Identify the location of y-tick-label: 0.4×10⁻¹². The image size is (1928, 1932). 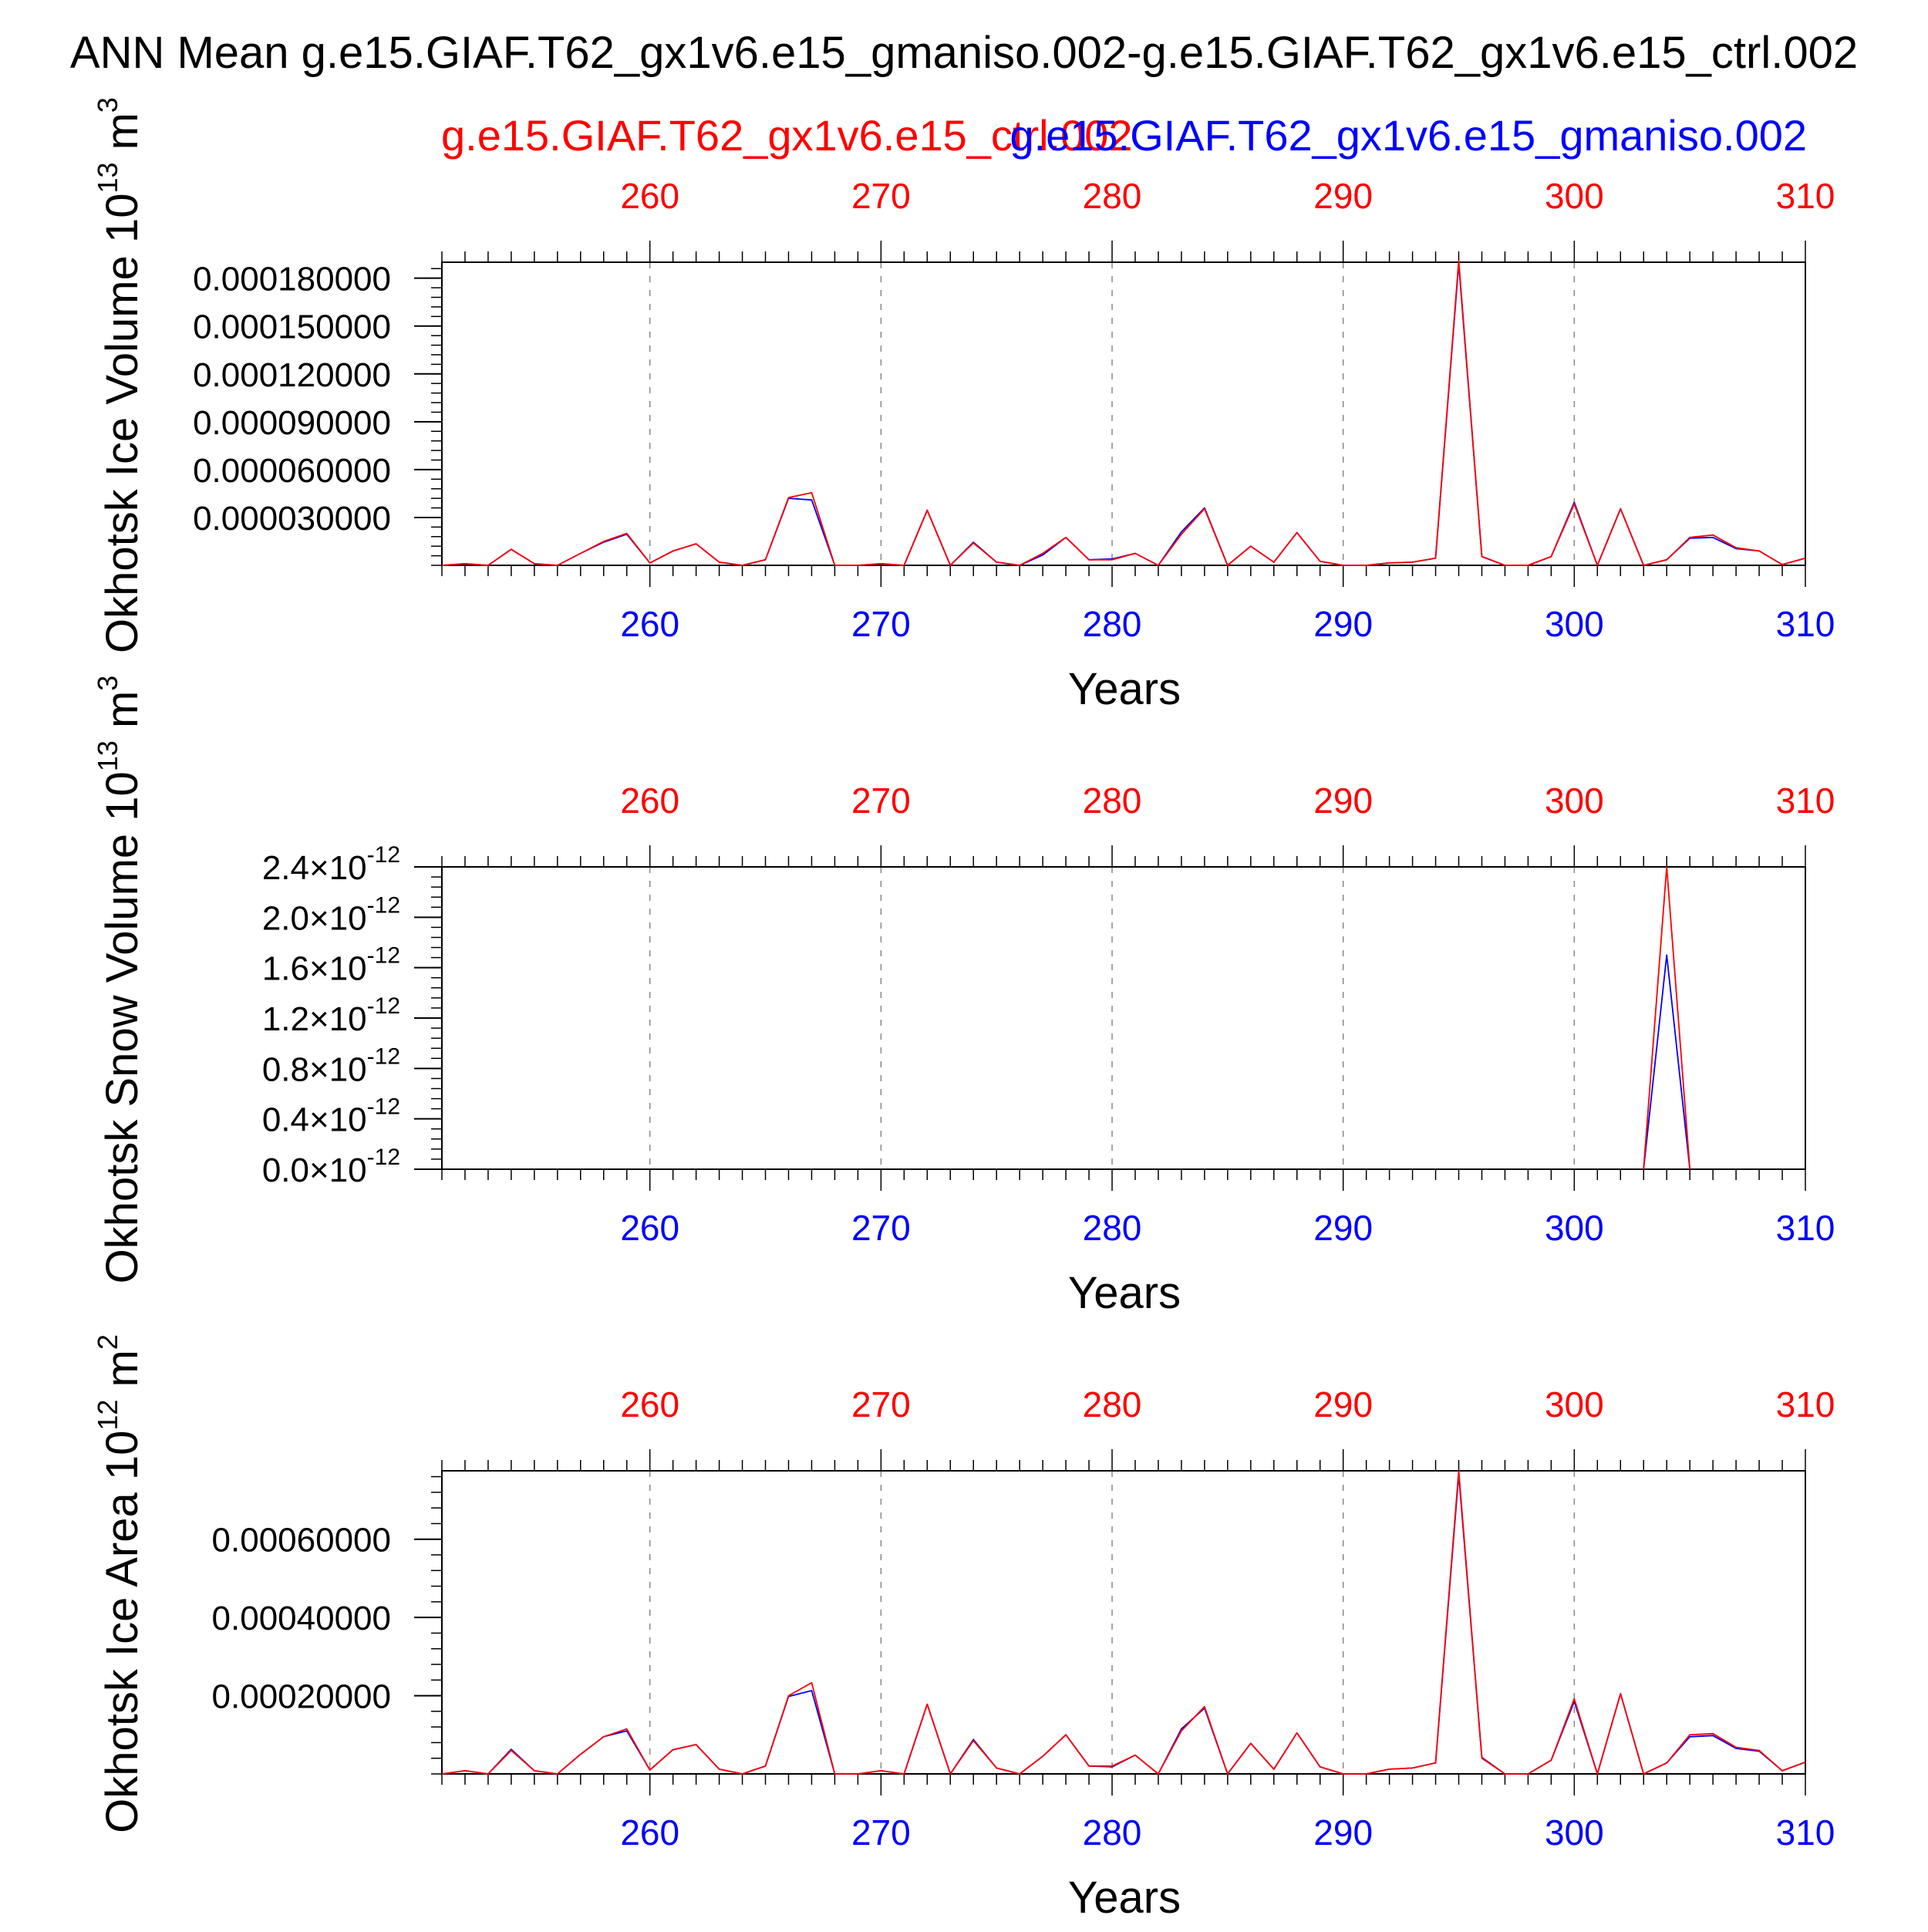
(331, 1116).